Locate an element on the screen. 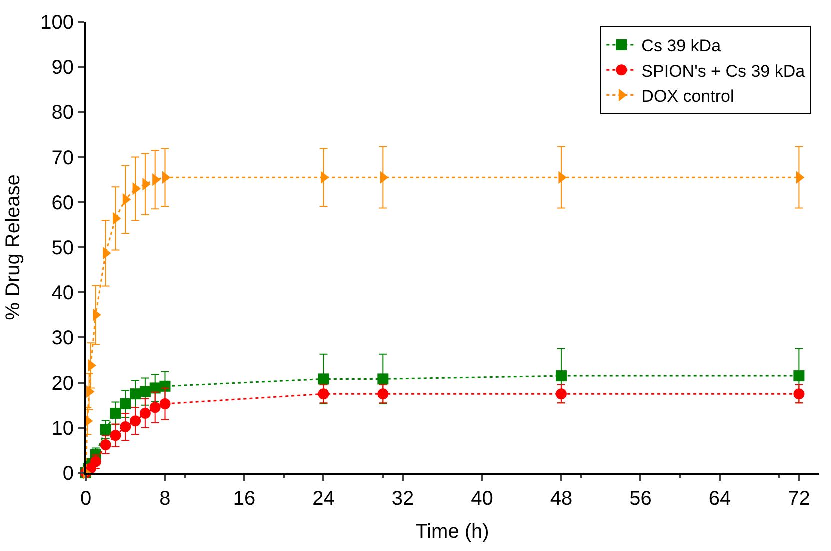 The width and height of the screenshot is (831, 551). y-tick-label: 60 is located at coordinates (63, 203).